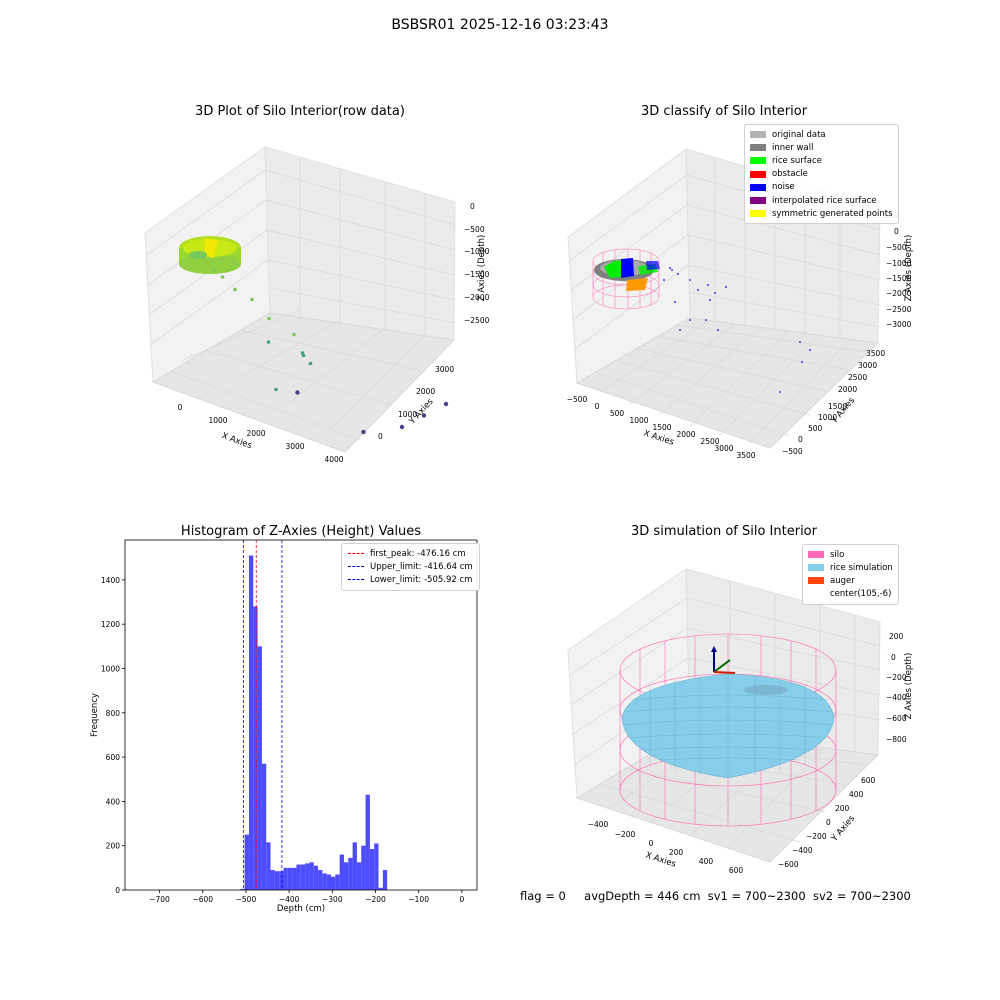  Describe the element at coordinates (333, 459) in the screenshot. I see `raw-xtick: 4000` at that location.